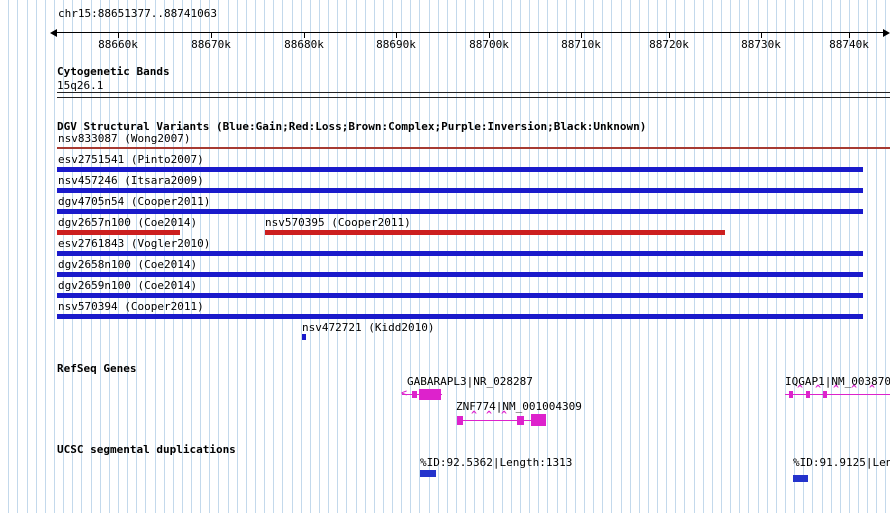  Describe the element at coordinates (131, 306) in the screenshot. I see `variant-label: nsv570394 (Cooper2011)` at that location.